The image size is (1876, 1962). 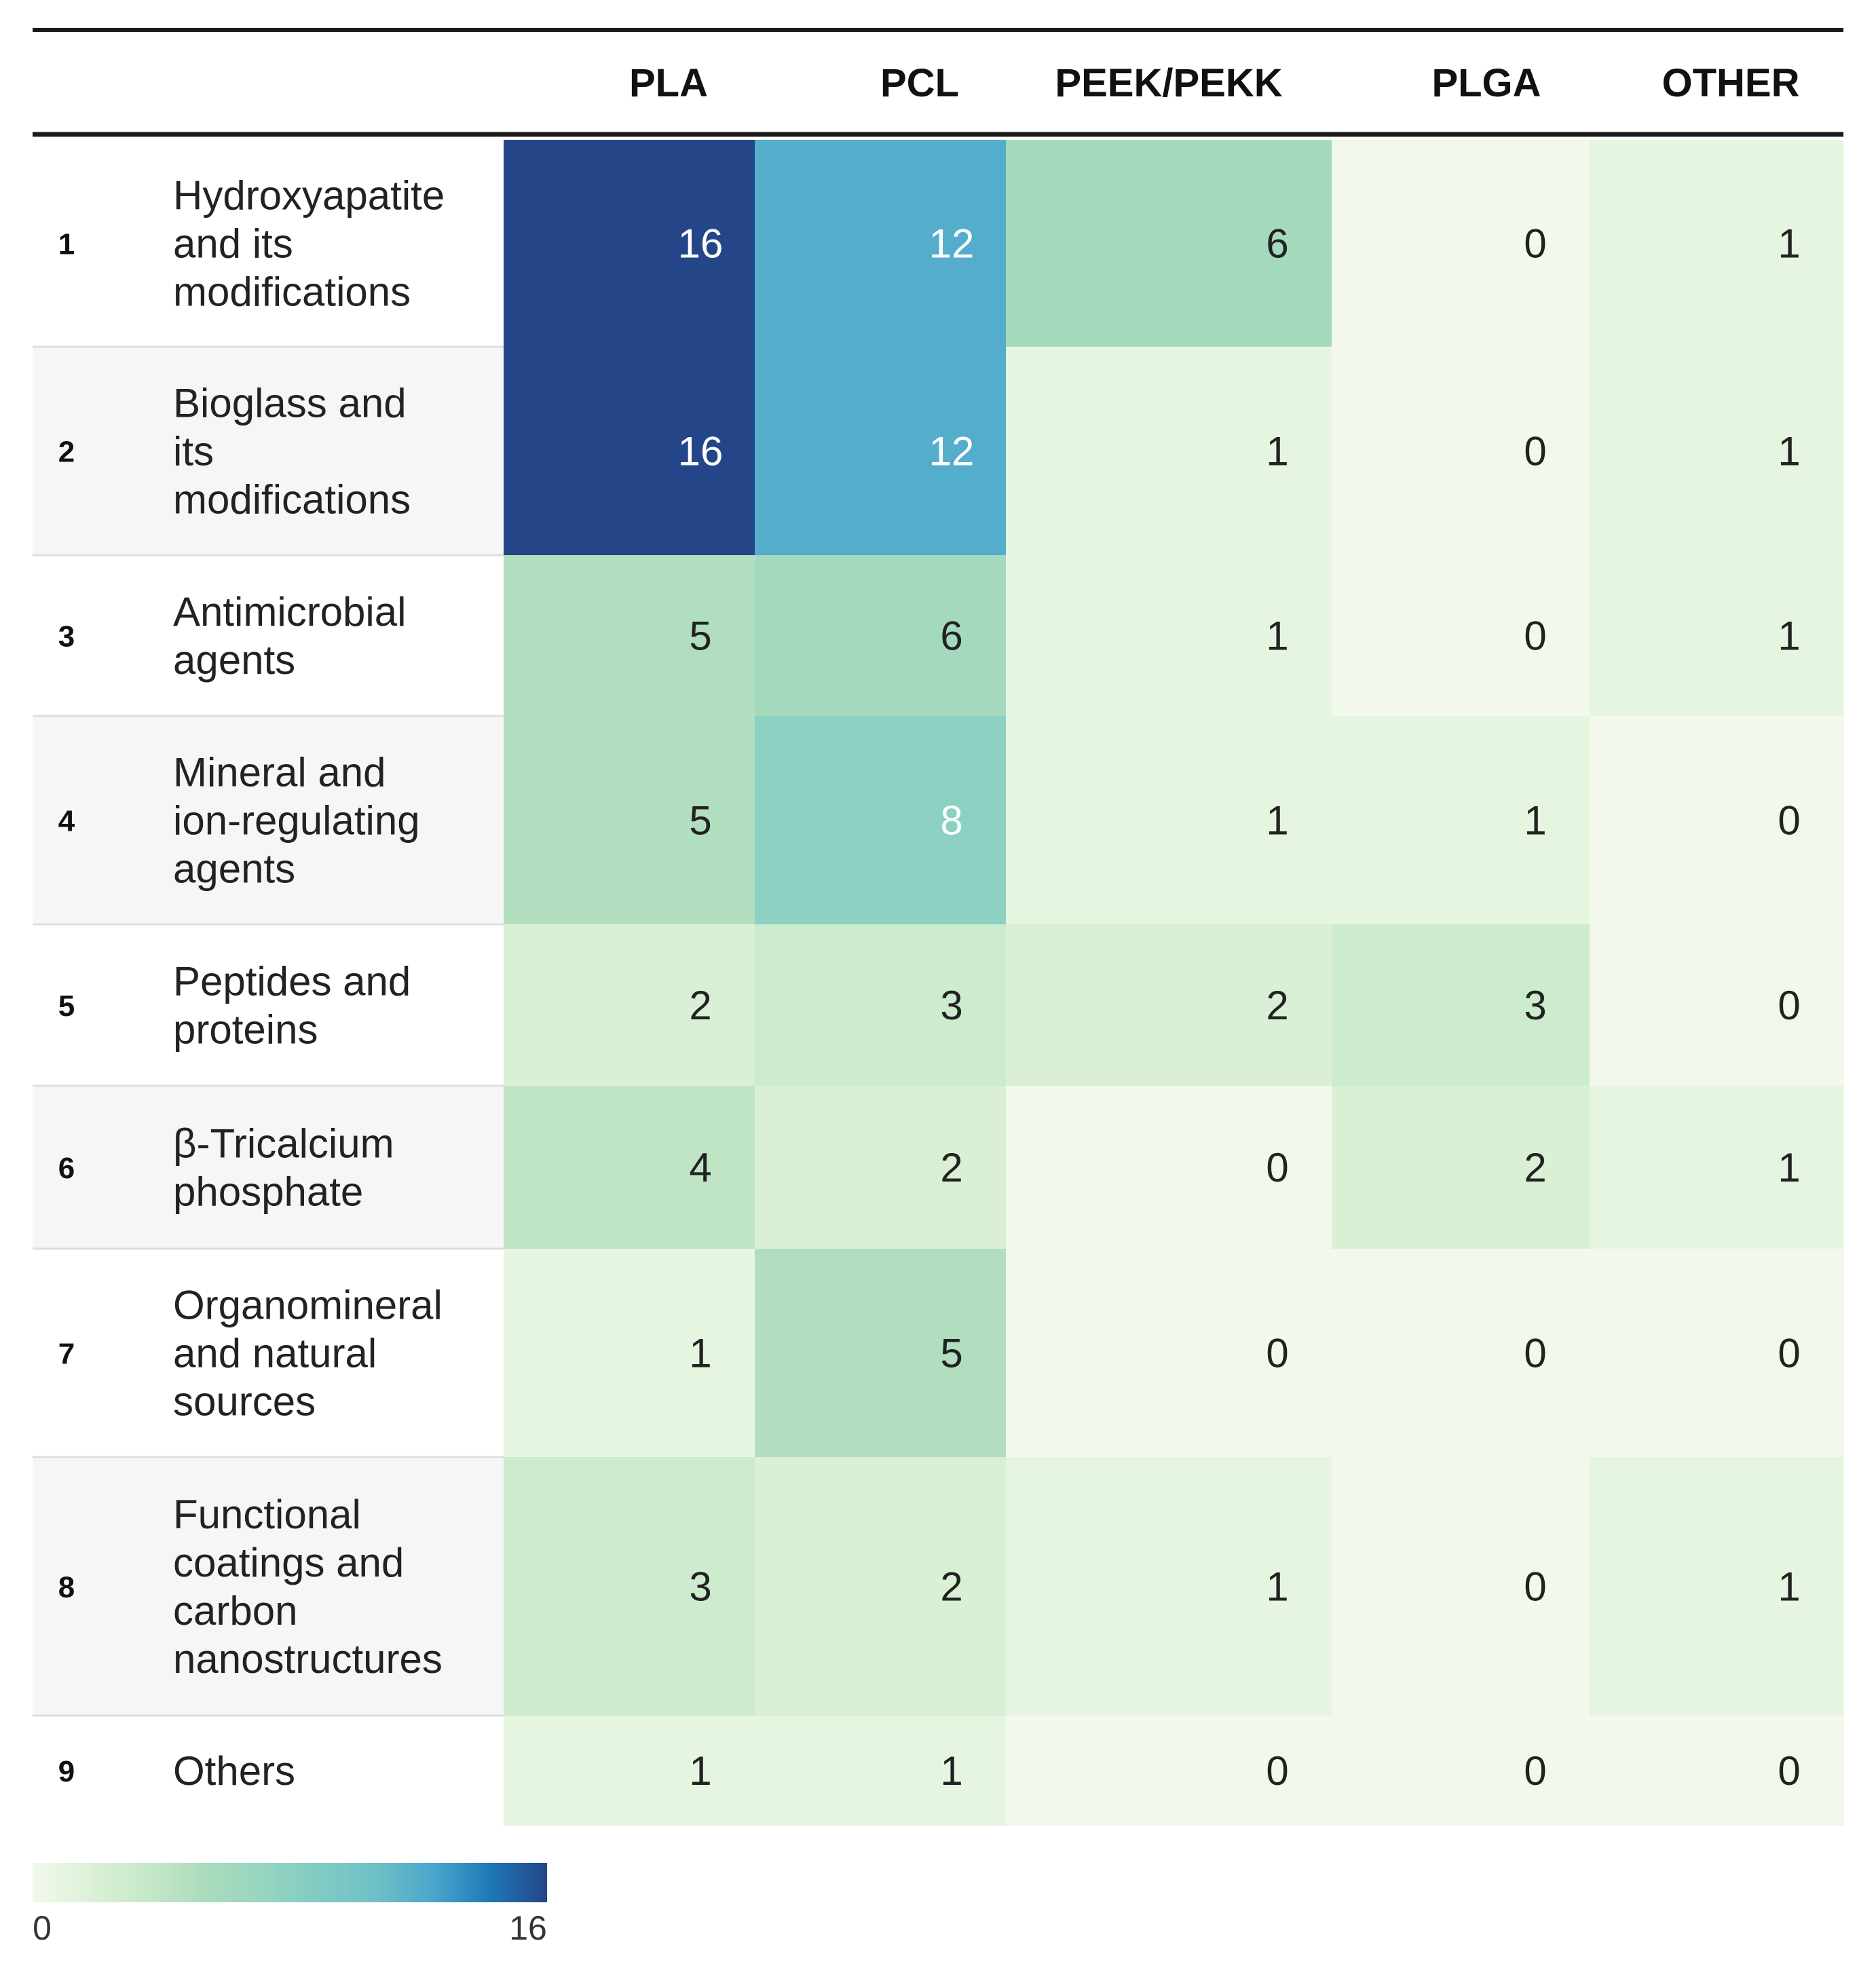 What do you see at coordinates (267, 1514) in the screenshot?
I see `row-label-line: Functional` at bounding box center [267, 1514].